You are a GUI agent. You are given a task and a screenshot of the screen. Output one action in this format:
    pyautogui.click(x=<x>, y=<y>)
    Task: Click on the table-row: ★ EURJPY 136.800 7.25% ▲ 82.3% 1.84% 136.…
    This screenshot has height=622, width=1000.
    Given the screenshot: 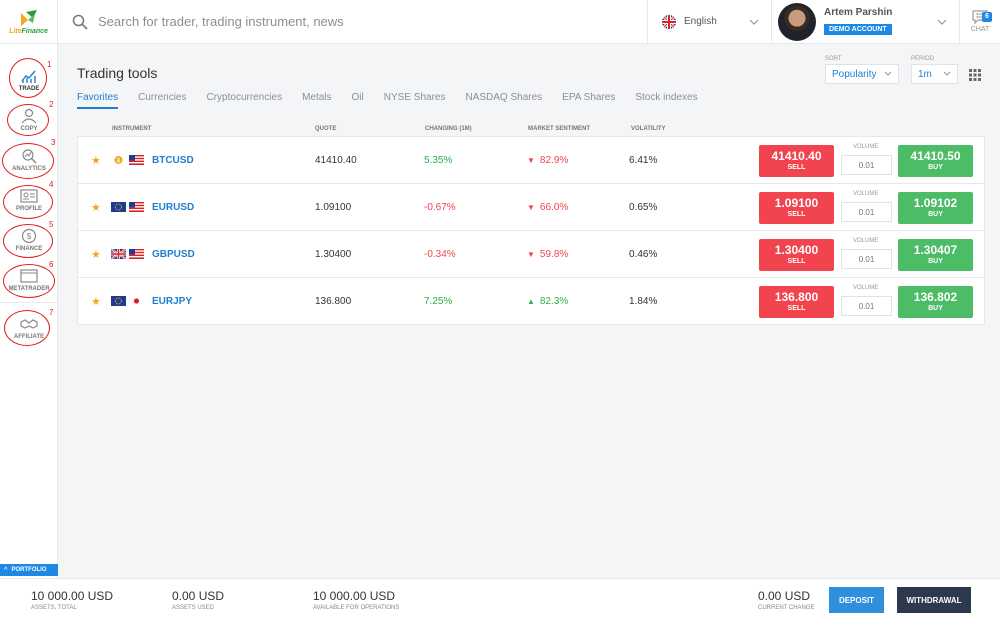 What is the action you would take?
    pyautogui.click(x=531, y=301)
    